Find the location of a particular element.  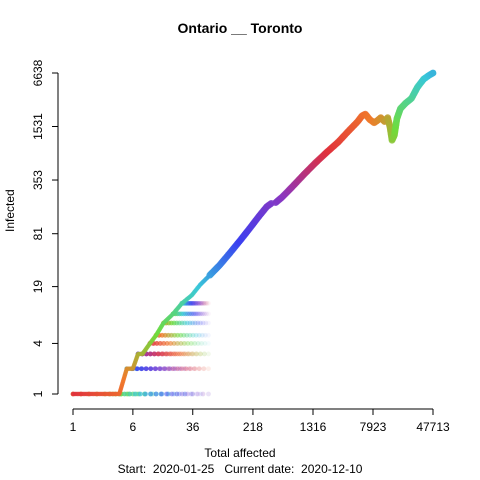

y-tick-label: 6638 is located at coordinates (38, 72).